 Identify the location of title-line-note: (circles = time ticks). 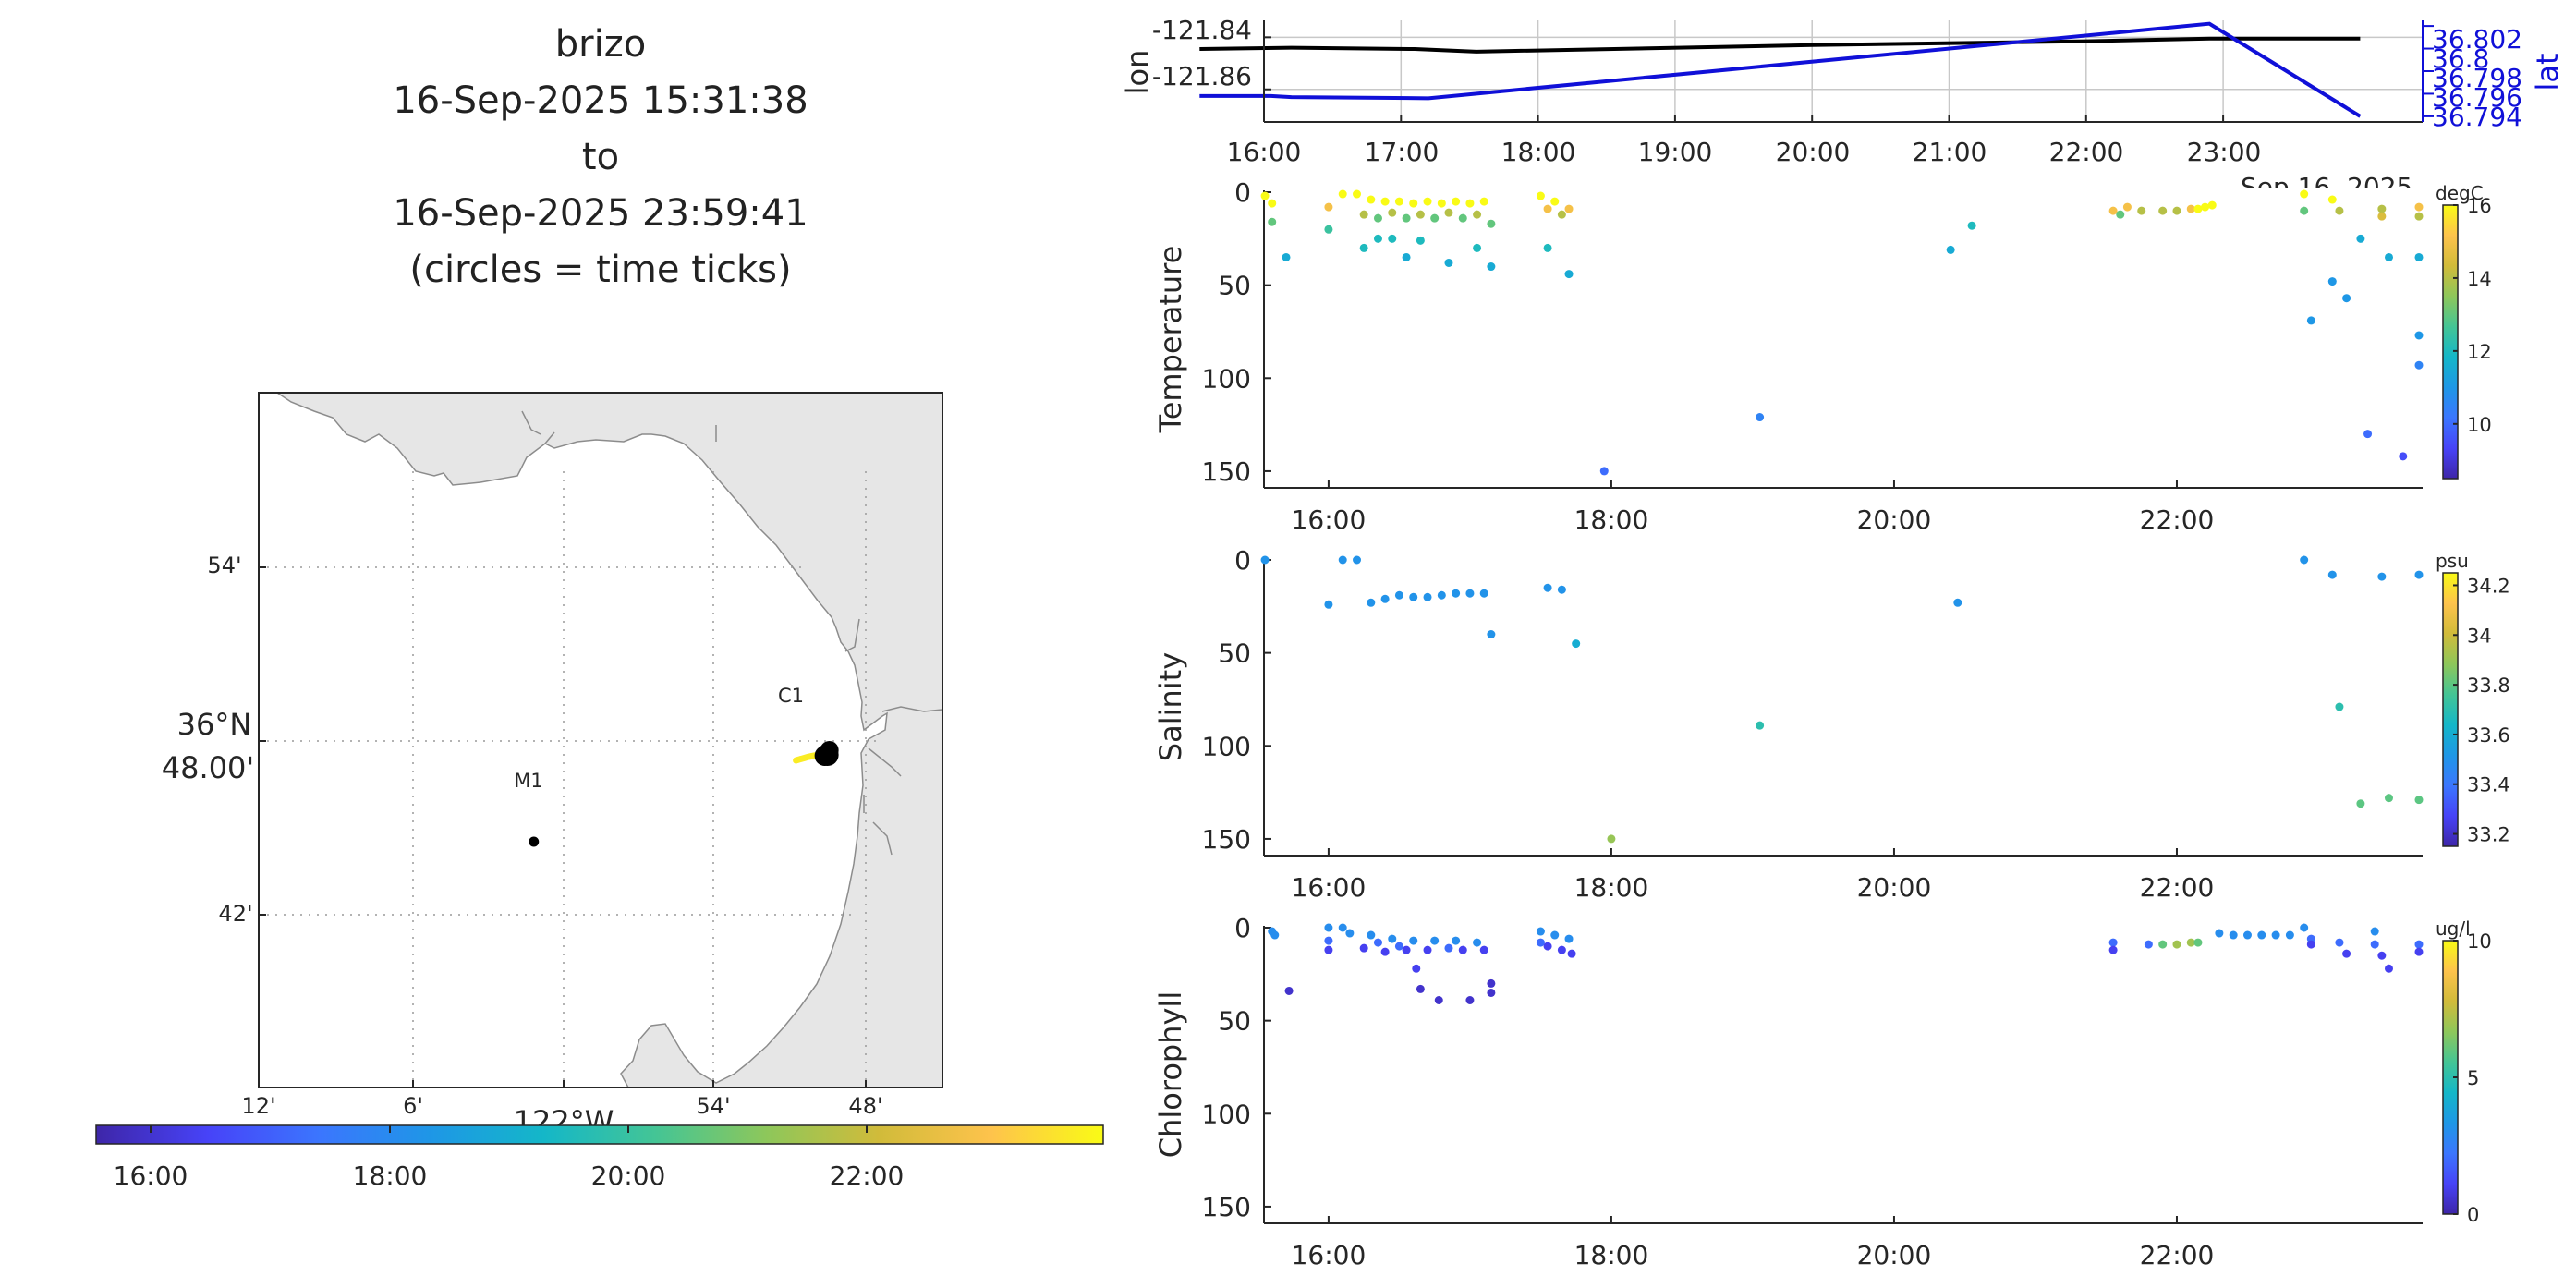
(600, 270).